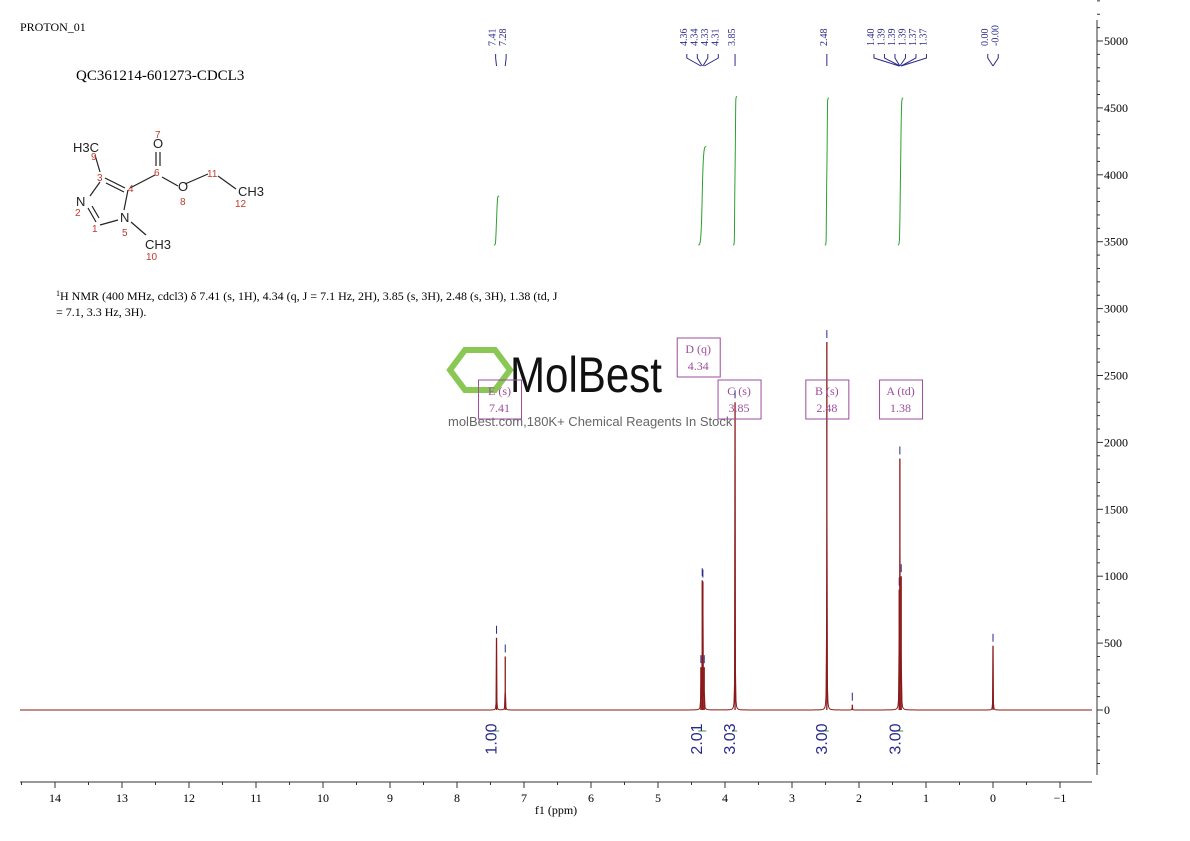 The width and height of the screenshot is (1190, 841). What do you see at coordinates (157, 173) in the screenshot?
I see `svg-text: 6` at bounding box center [157, 173].